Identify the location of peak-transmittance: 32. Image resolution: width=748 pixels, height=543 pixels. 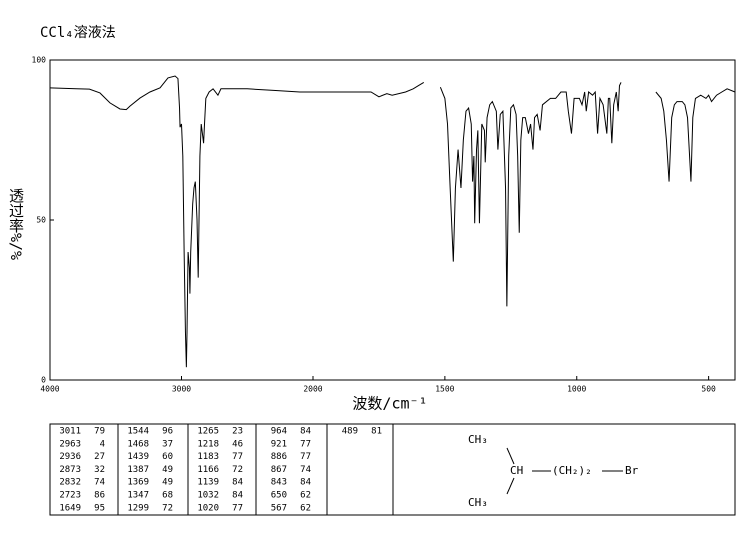
(99, 470).